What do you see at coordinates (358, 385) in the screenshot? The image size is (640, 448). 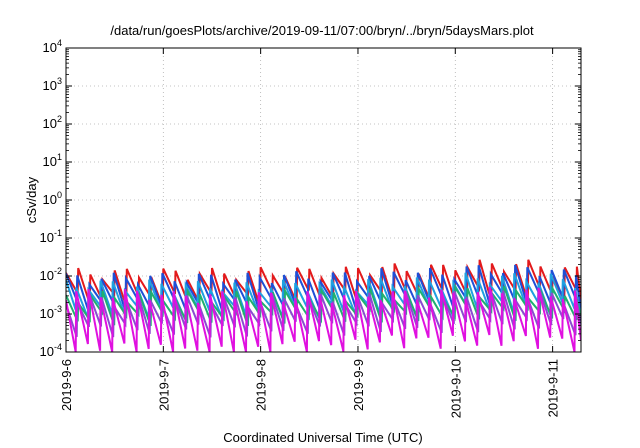 I see `x-tick-label: 2019-9-9` at bounding box center [358, 385].